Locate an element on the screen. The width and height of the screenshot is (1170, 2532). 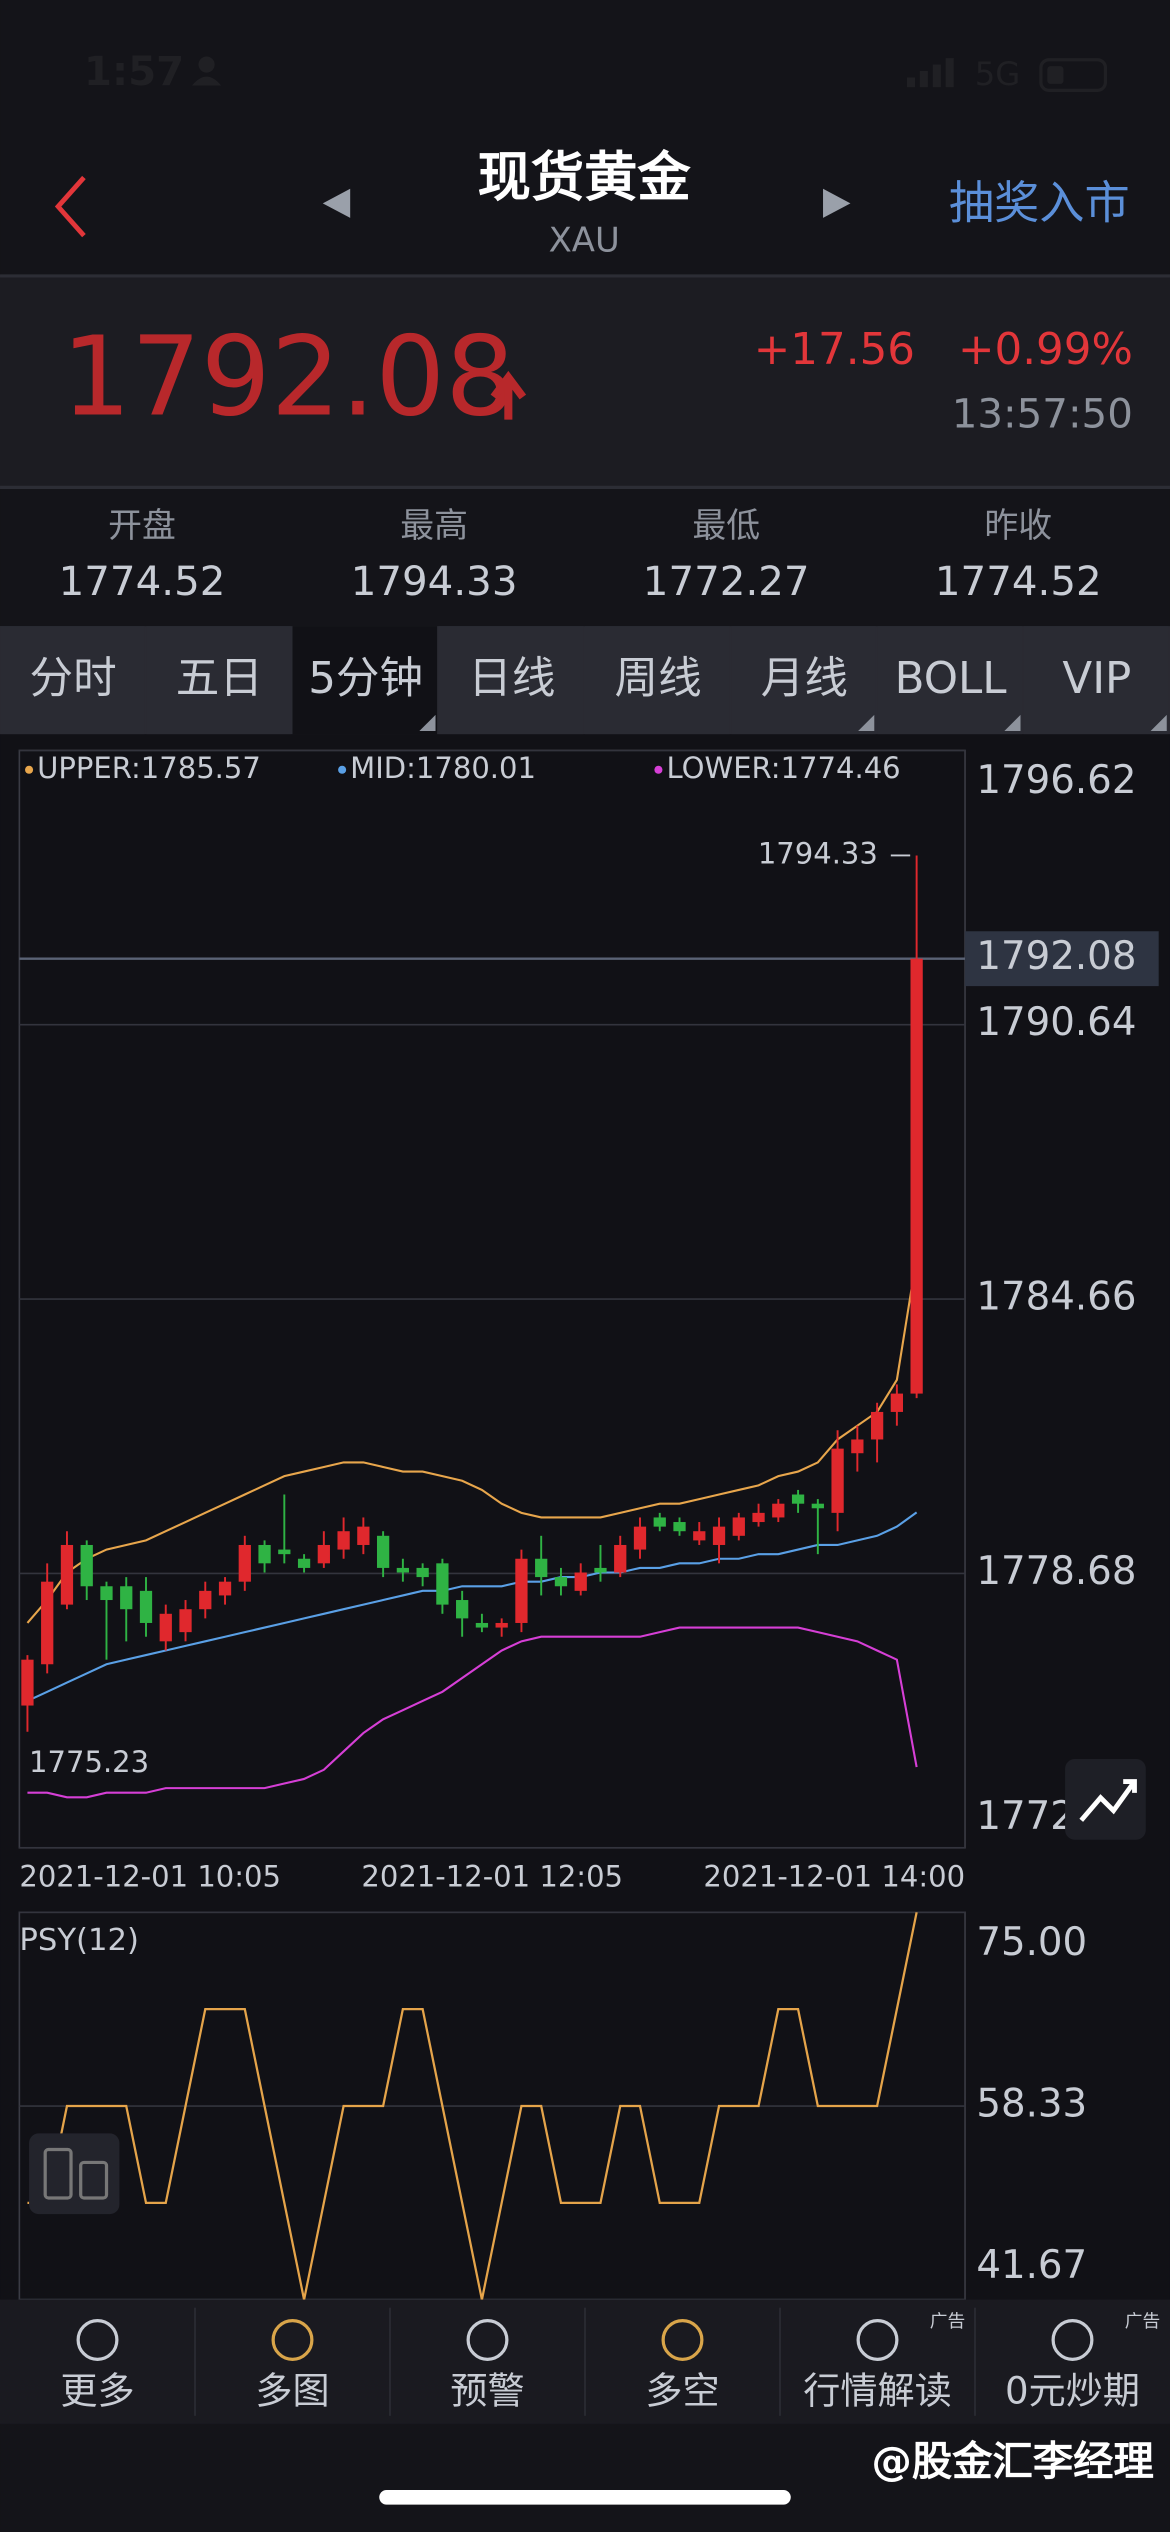
battery is located at coordinates (1073, 75).